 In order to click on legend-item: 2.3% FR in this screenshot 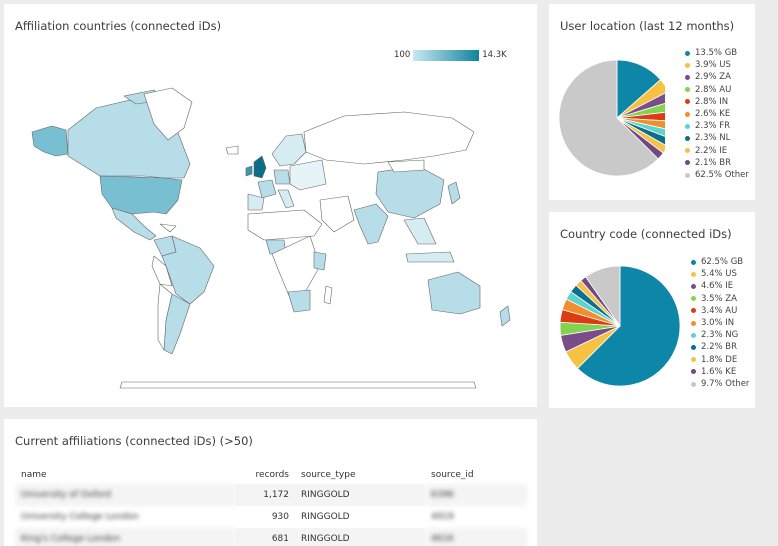, I will do `click(717, 126)`.